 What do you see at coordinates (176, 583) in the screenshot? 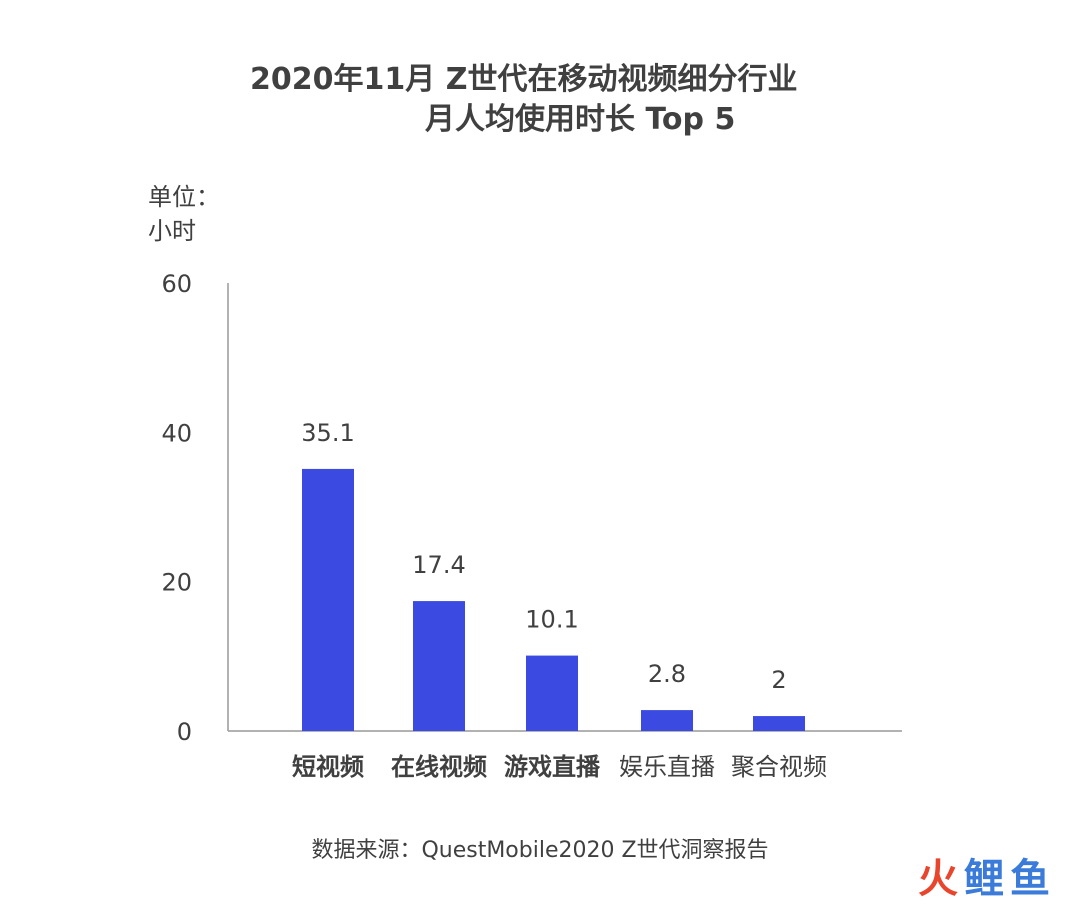
I see `y-tick-label-1: 20` at bounding box center [176, 583].